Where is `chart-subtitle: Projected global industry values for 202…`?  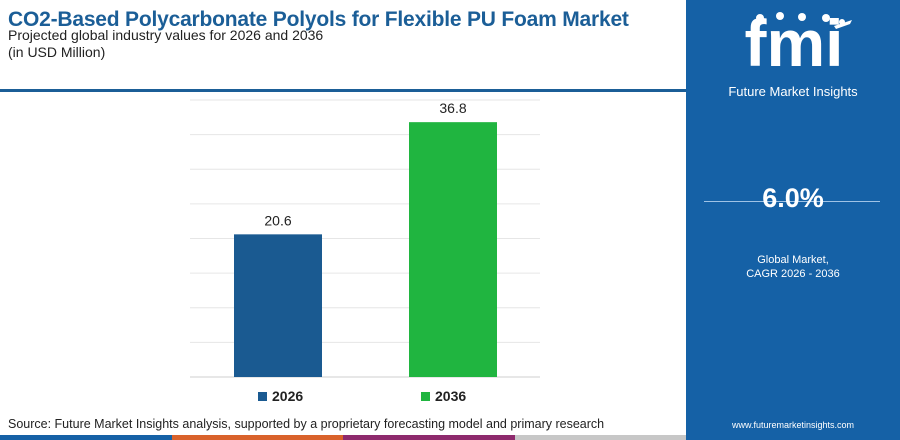 chart-subtitle: Projected global industry values for 202… is located at coordinates (166, 35).